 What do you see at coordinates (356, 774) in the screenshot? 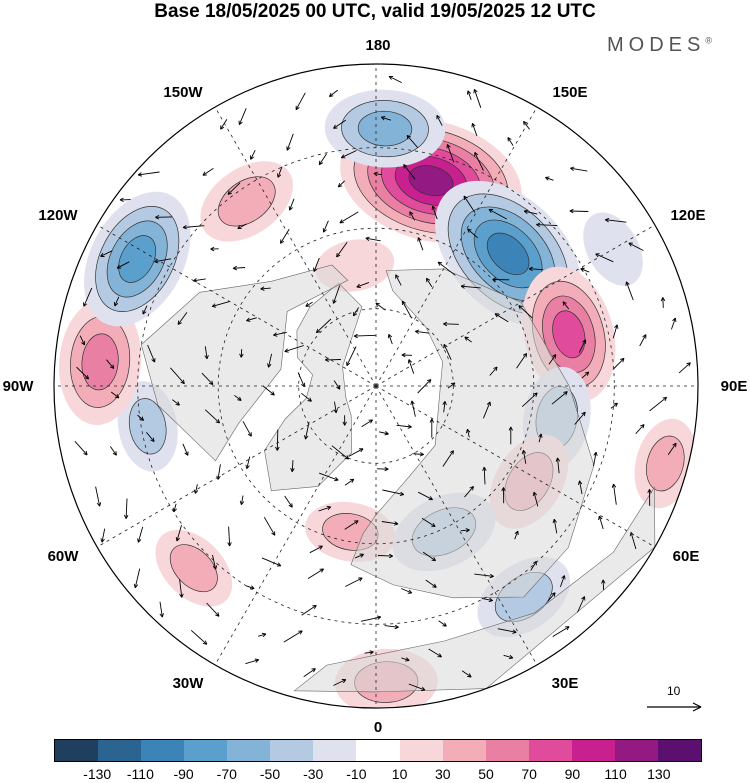
I see `colorbar-tick-label: -10` at bounding box center [356, 774].